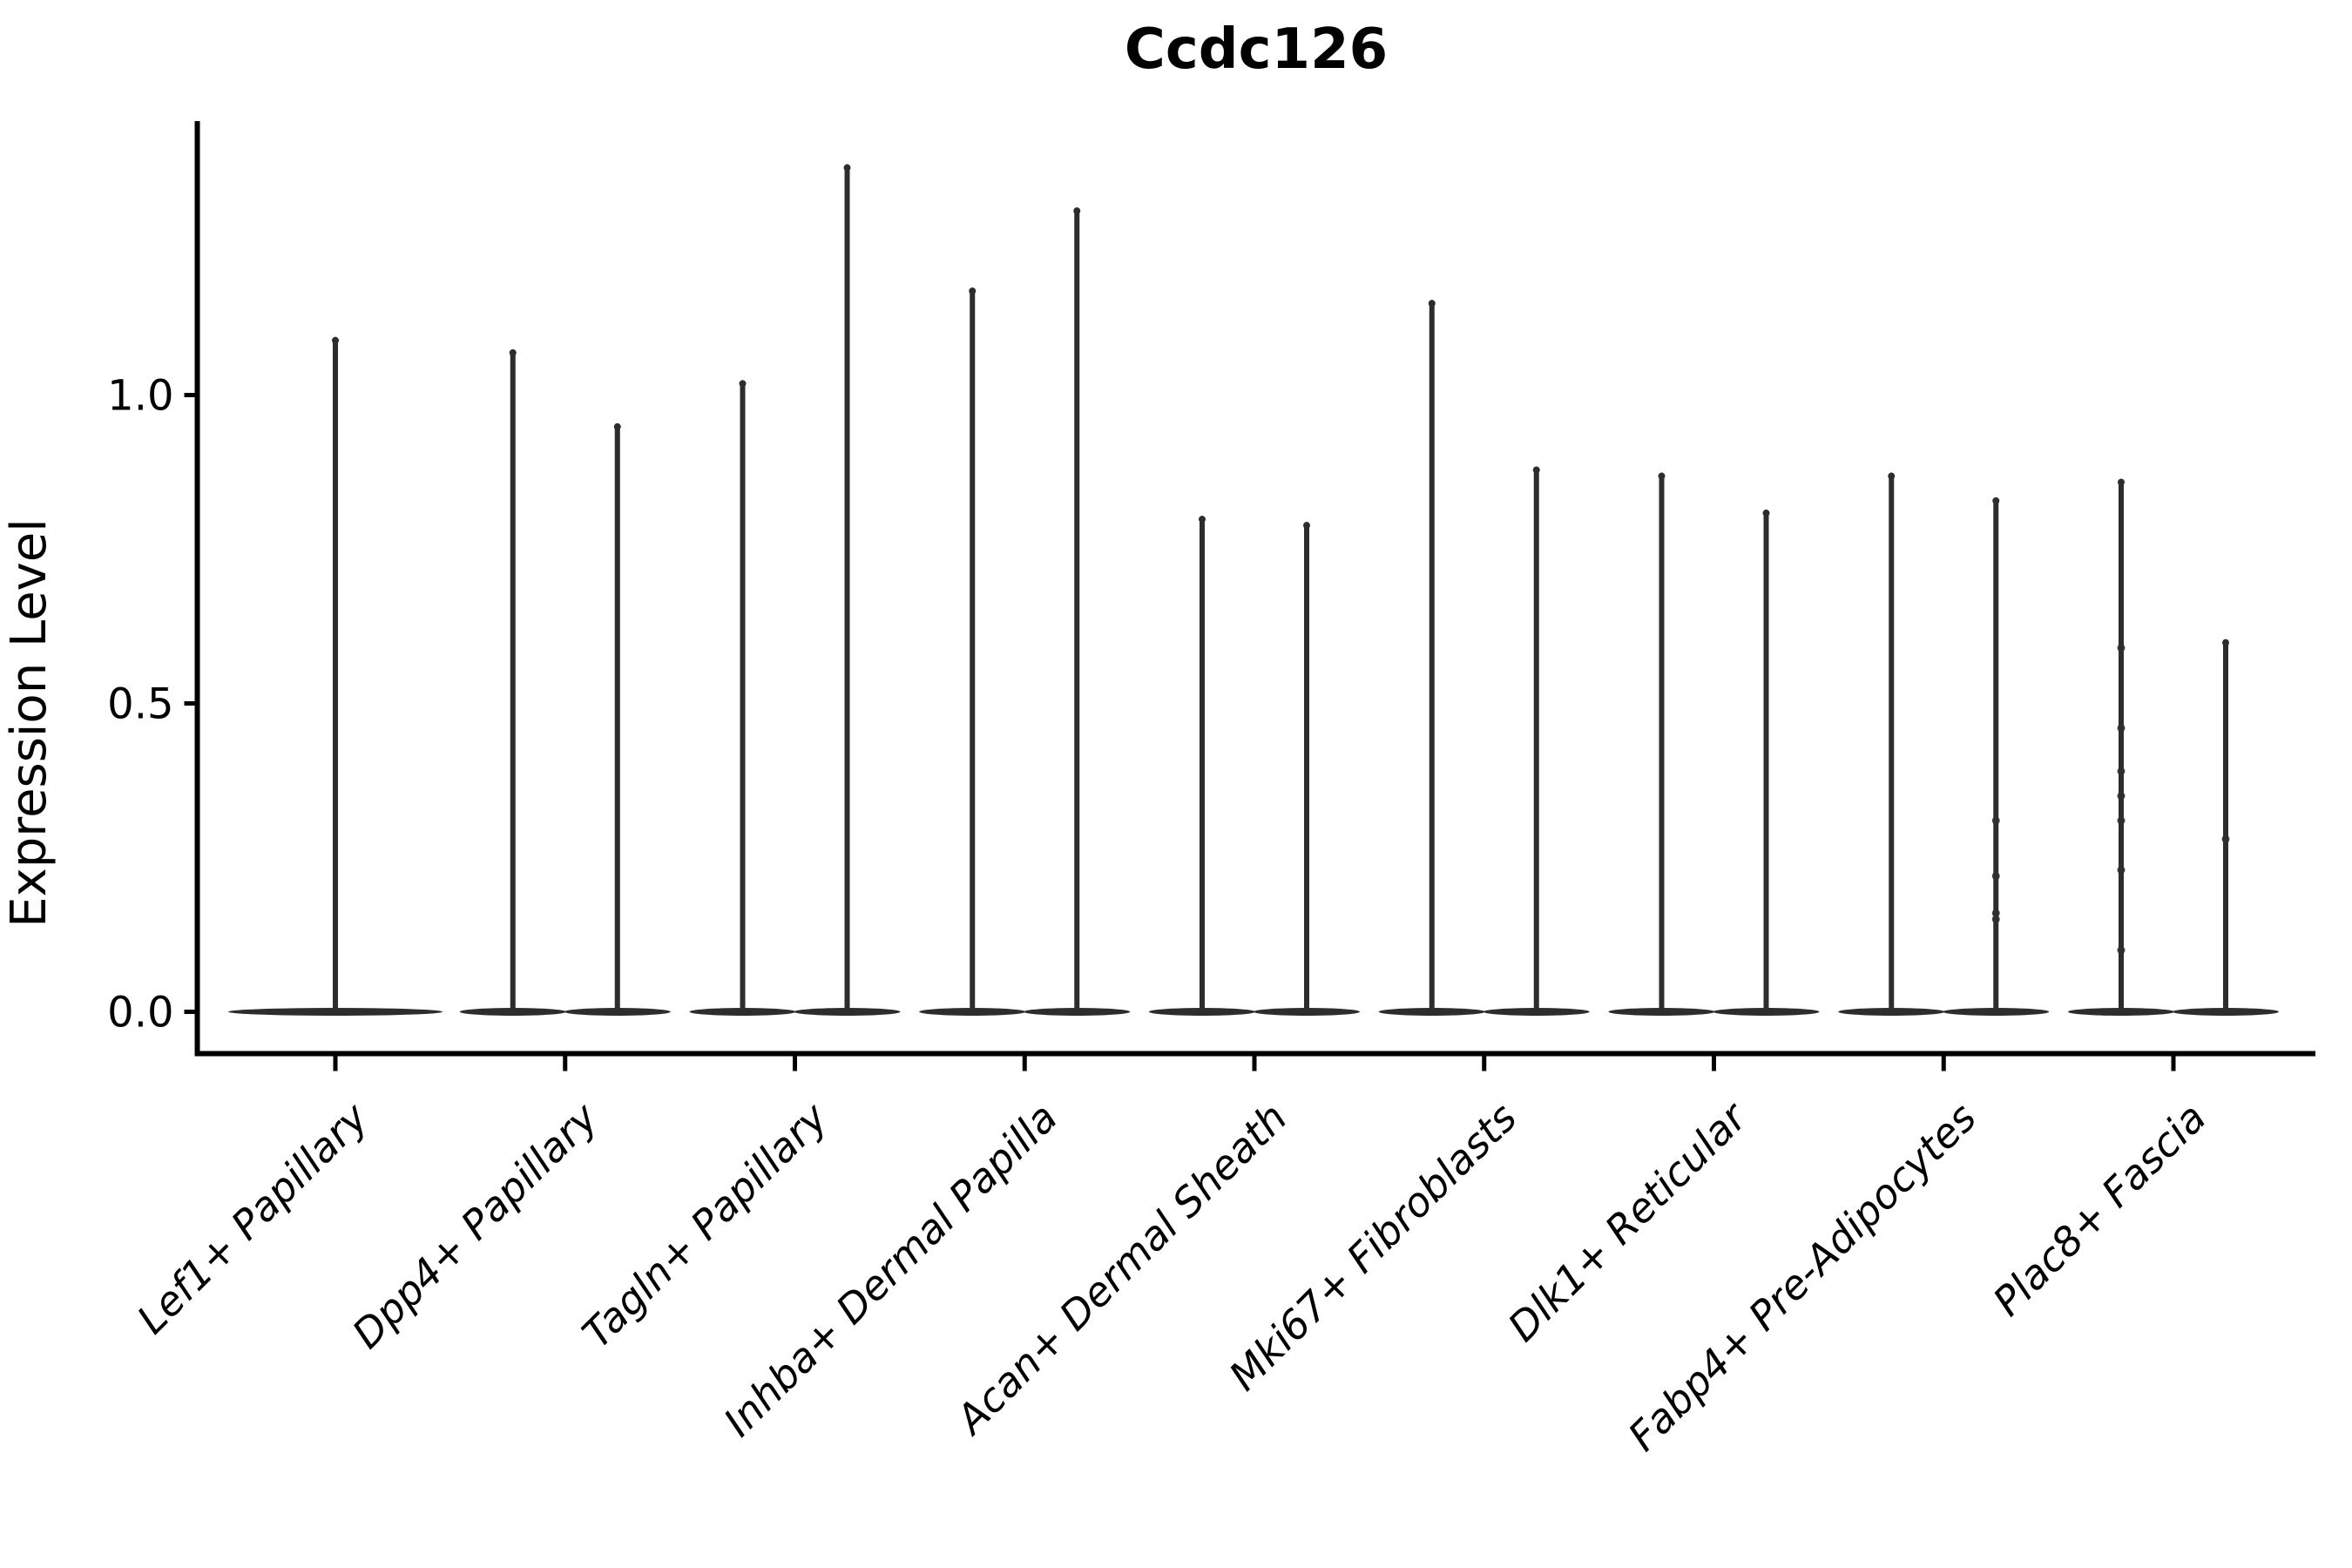 This screenshot has width=2352, height=1568. Describe the element at coordinates (1628, 1221) in the screenshot. I see `x-tick-label: Dlk1+ Reticular` at that location.